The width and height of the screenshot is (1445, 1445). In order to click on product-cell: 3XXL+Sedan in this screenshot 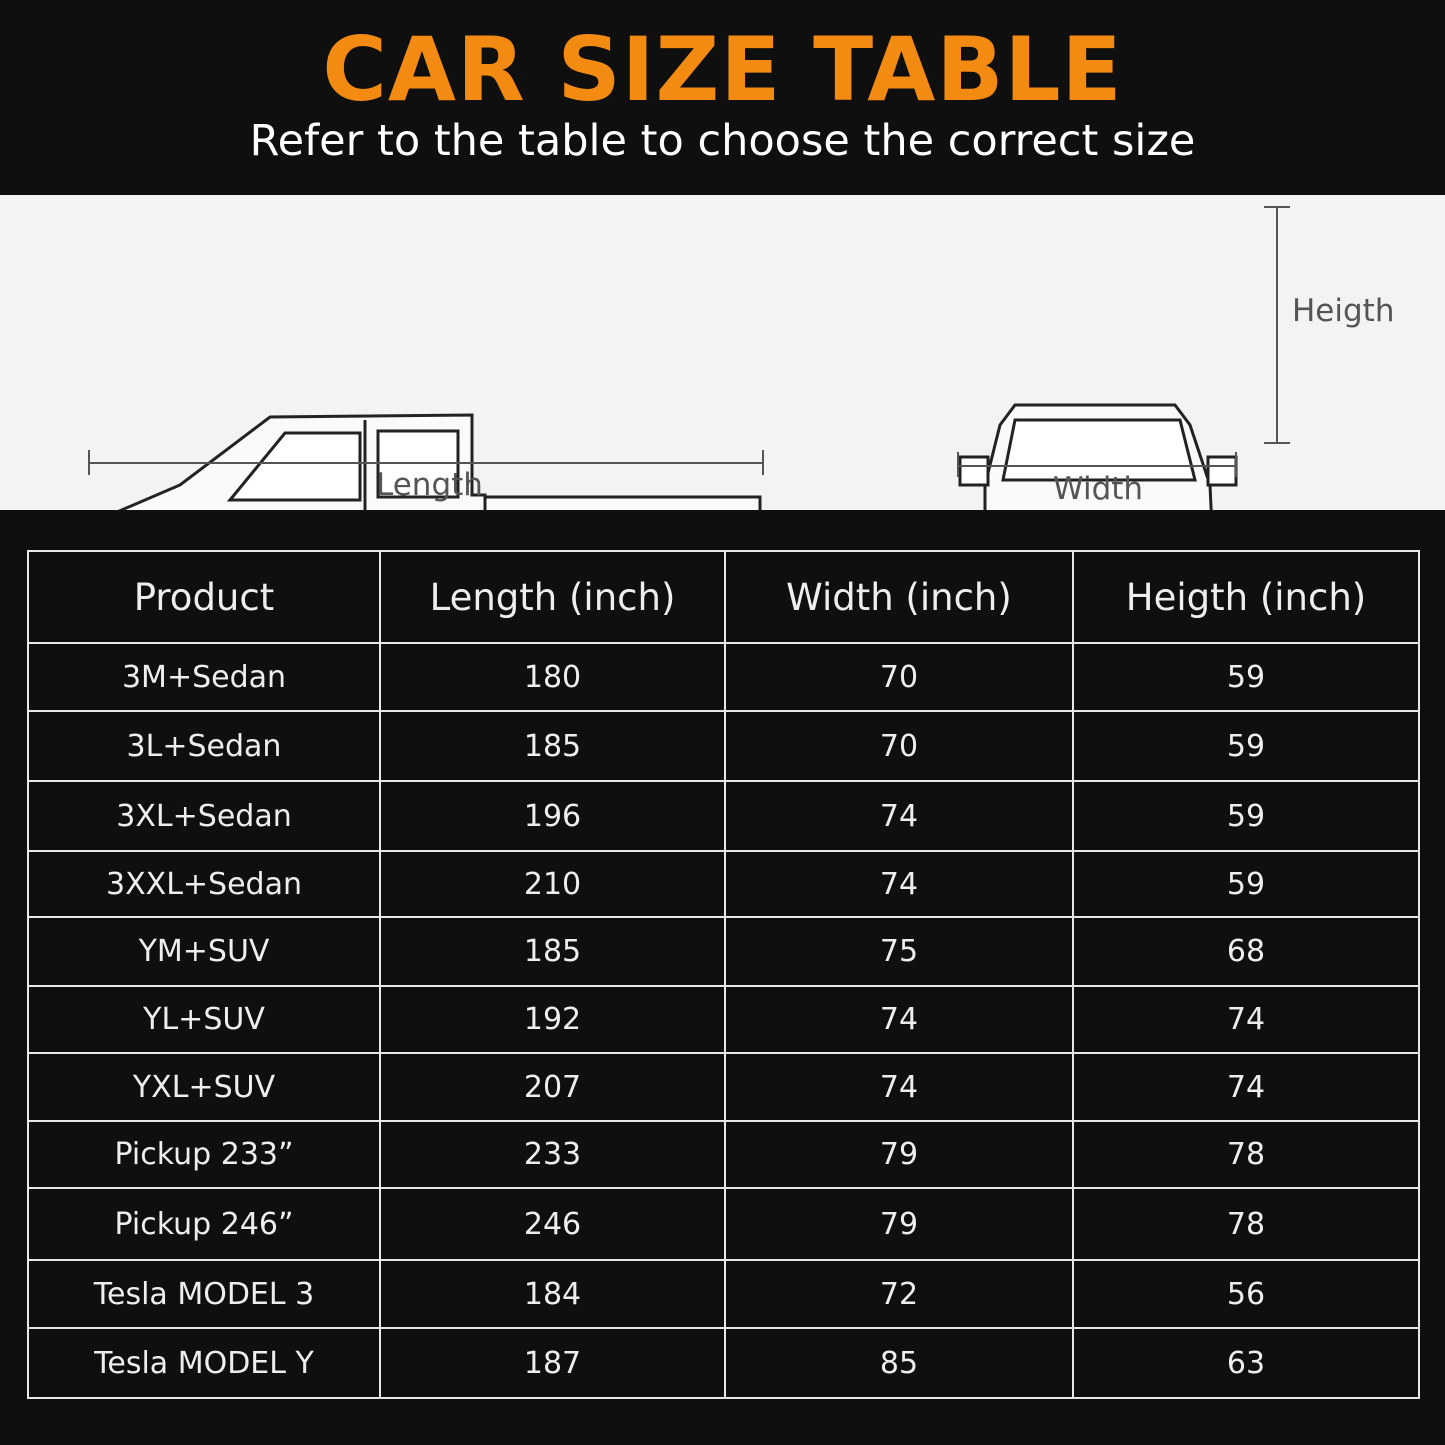, I will do `click(204, 884)`.